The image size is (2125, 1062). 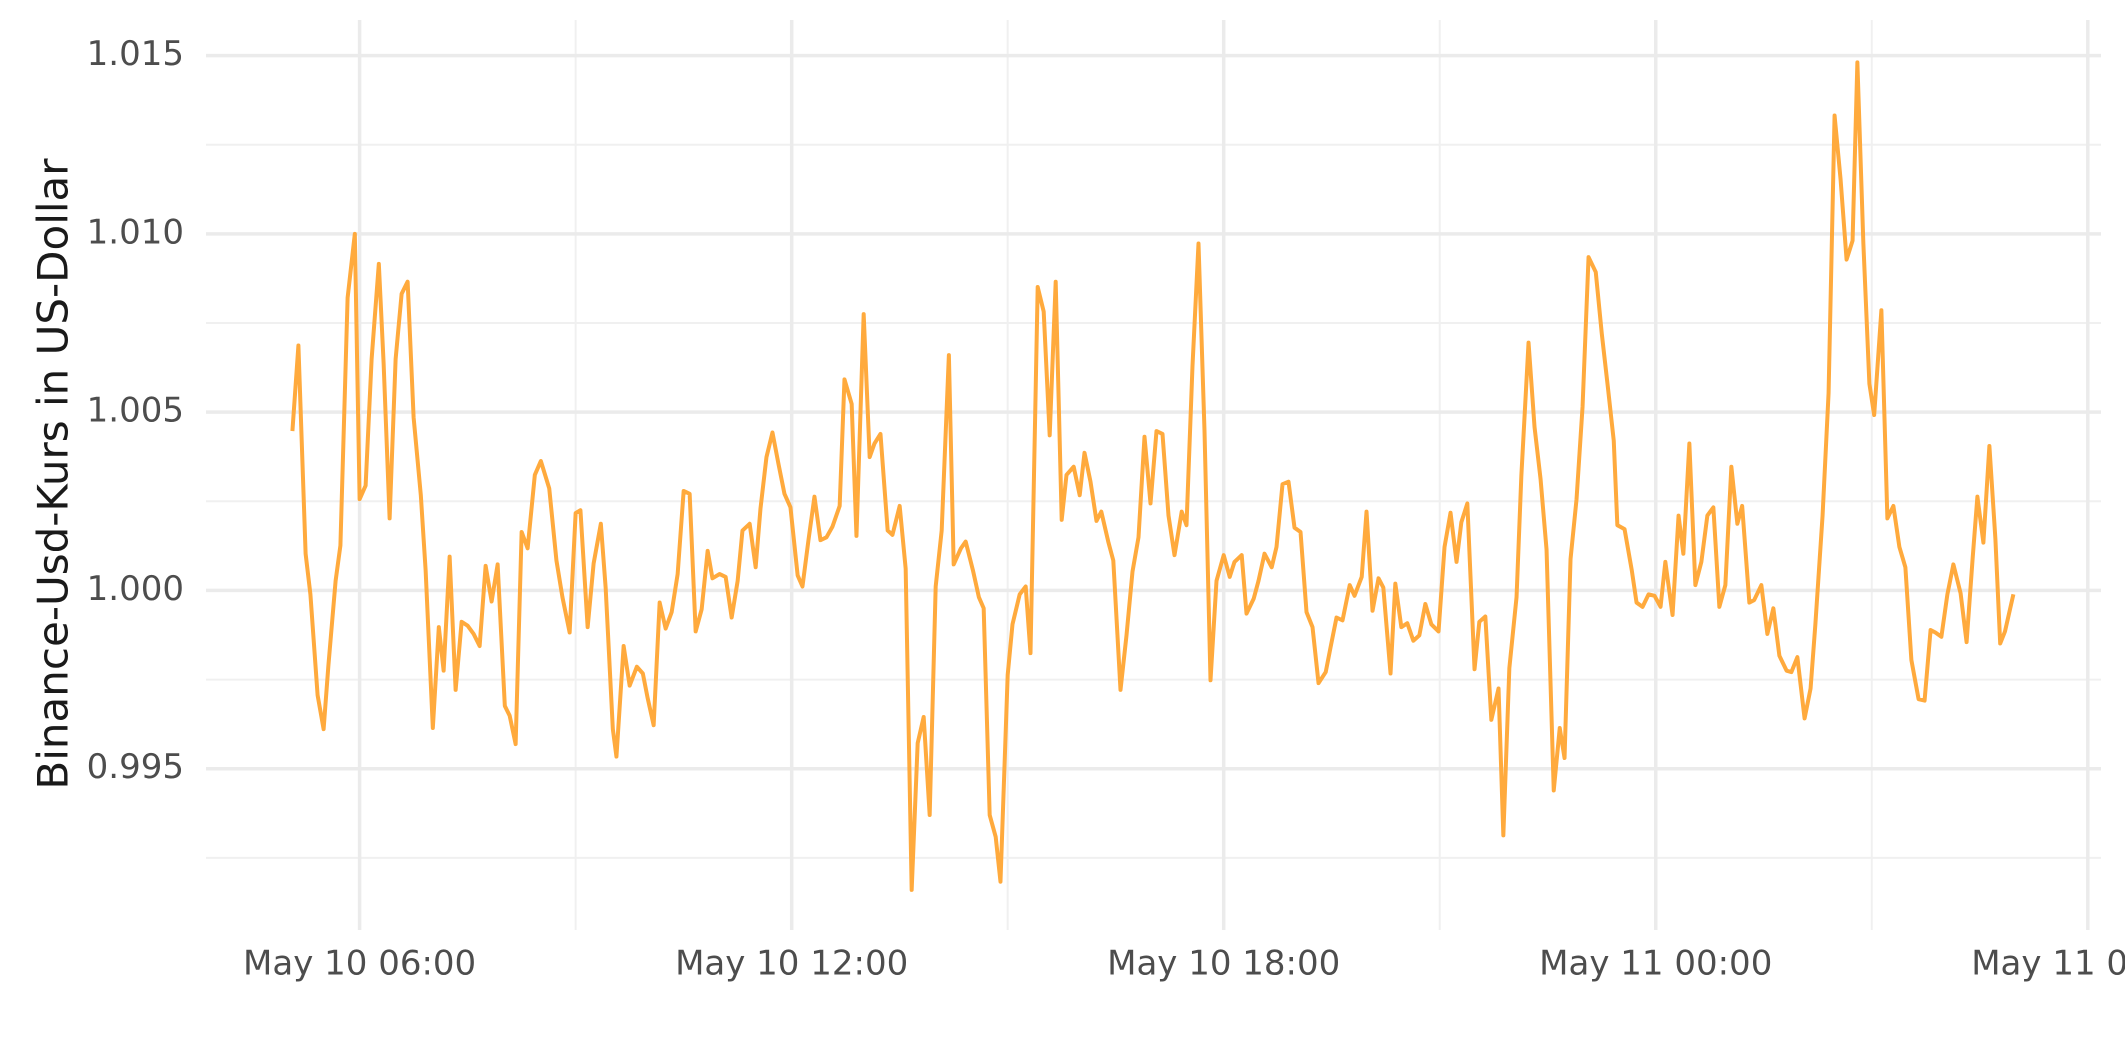 I want to click on y-tick-label: 1.000, so click(x=135, y=589).